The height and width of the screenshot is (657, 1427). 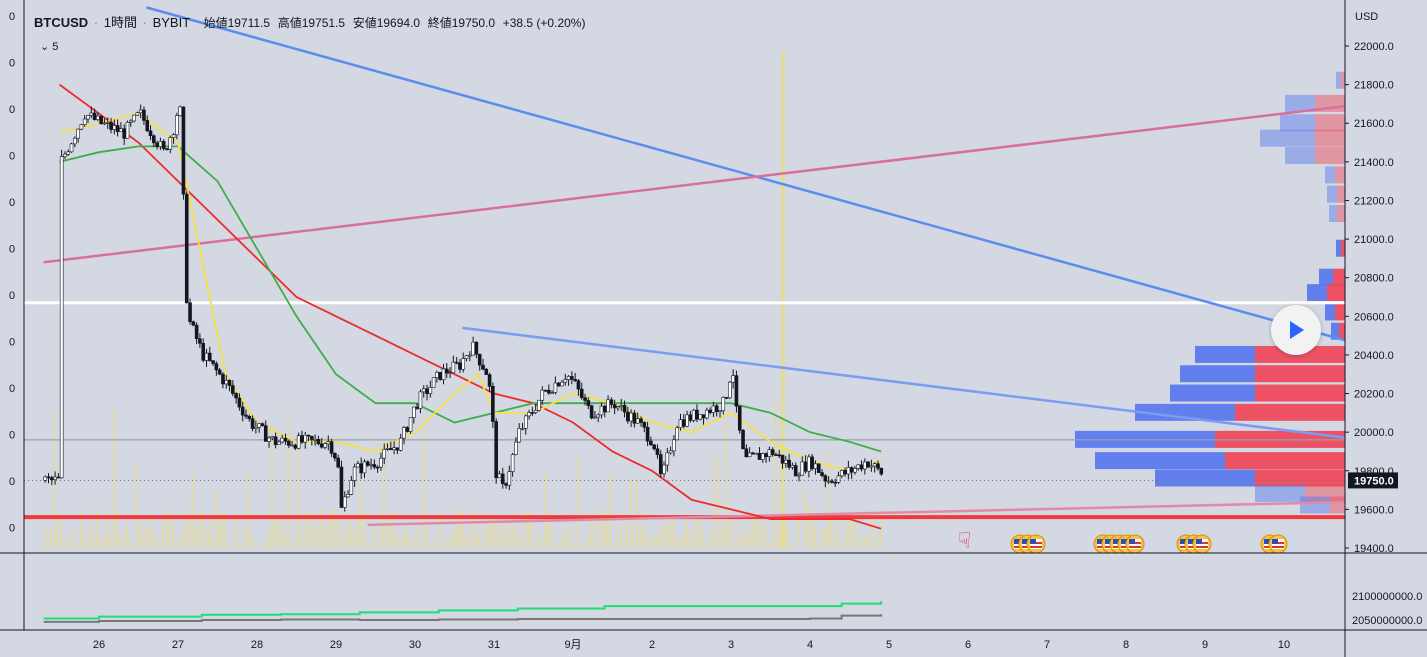 I want to click on ohlc-change: +38.5 (+0.20%), so click(x=544, y=23).